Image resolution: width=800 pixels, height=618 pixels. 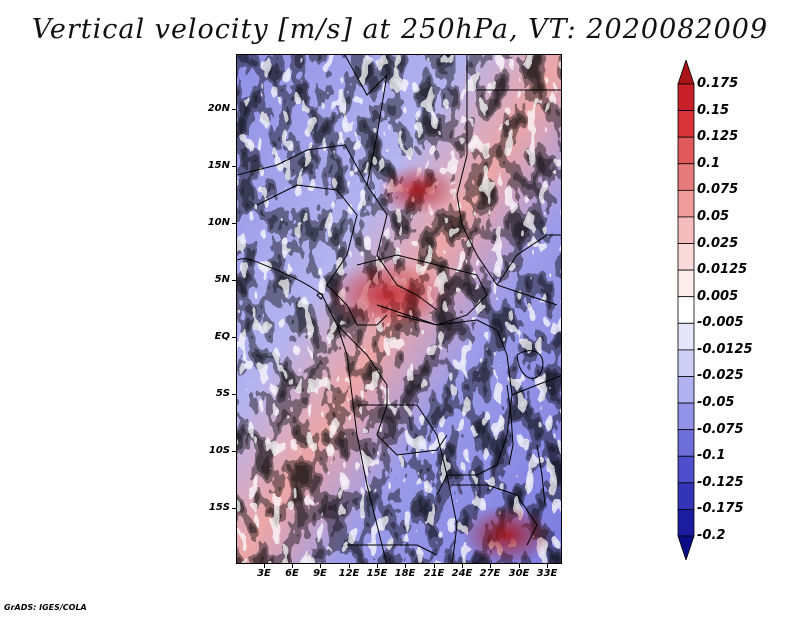 I want to click on colorbar-label: 0.1, so click(x=709, y=163).